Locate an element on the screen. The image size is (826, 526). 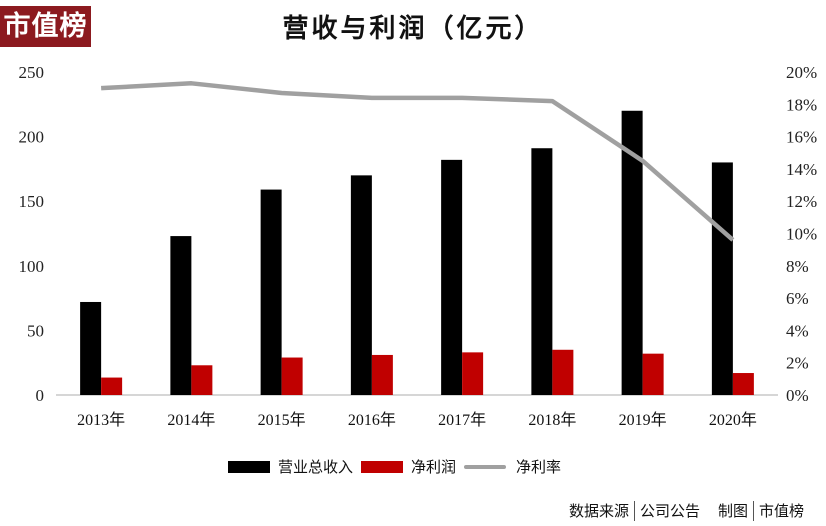
x-axis-tick: 2017年 is located at coordinates (462, 420).